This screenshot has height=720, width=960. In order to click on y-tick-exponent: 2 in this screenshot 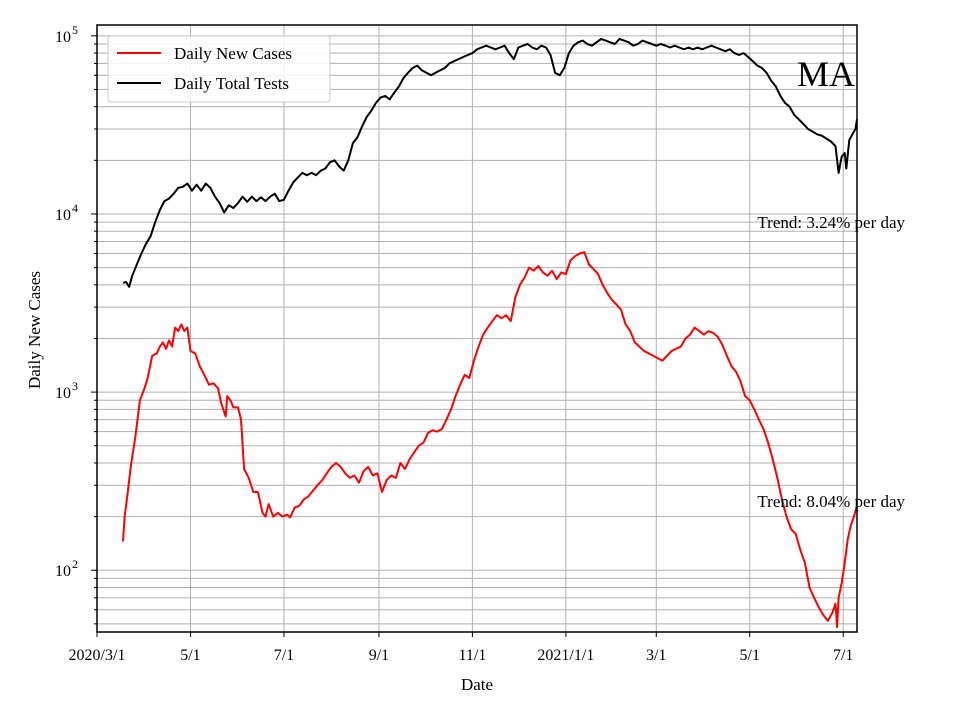, I will do `click(75, 564)`.